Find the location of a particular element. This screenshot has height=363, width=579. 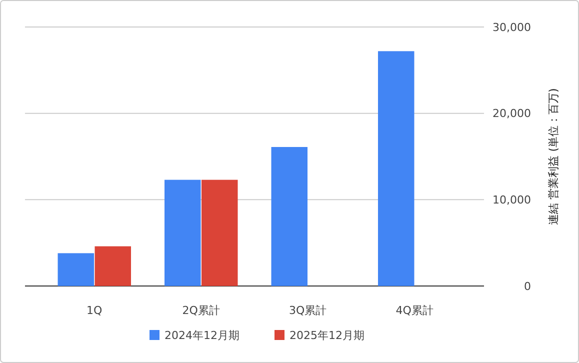

legend-label: 2025年12月期 is located at coordinates (327, 335).